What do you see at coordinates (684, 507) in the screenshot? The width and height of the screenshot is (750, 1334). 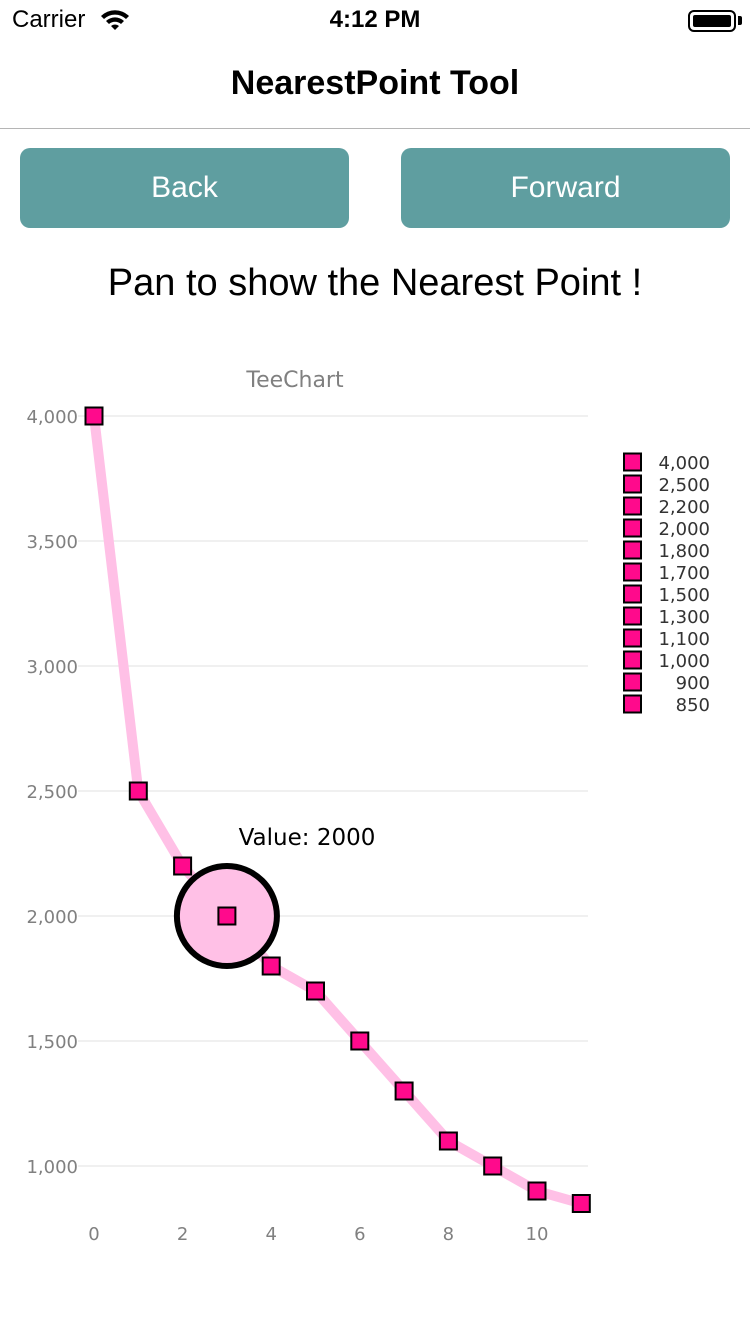 I see `legend-label: 2,200` at bounding box center [684, 507].